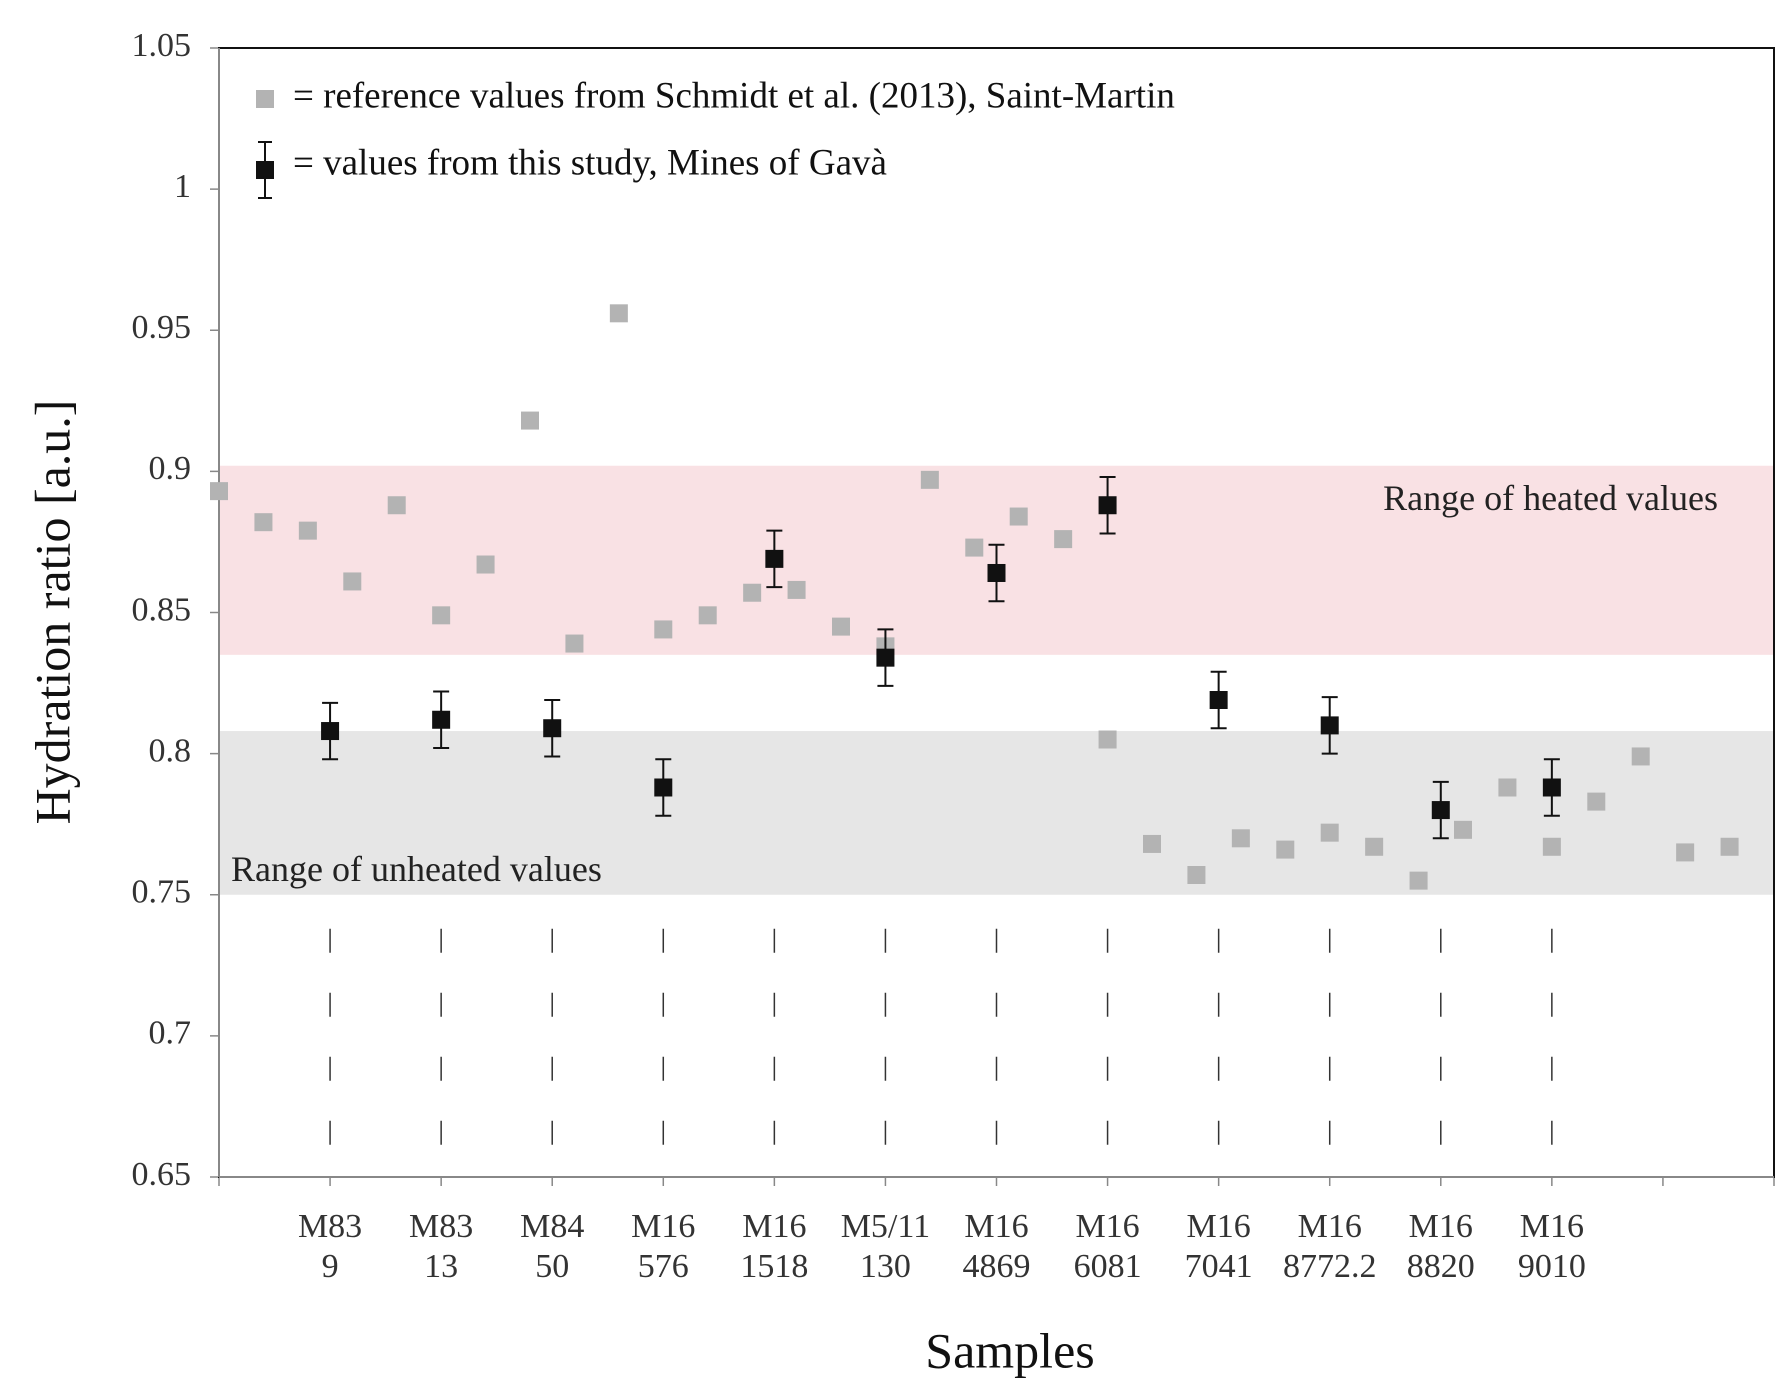 The width and height of the screenshot is (1786, 1395). I want to click on x-tick-label: M5/11 130, so click(885, 1246).